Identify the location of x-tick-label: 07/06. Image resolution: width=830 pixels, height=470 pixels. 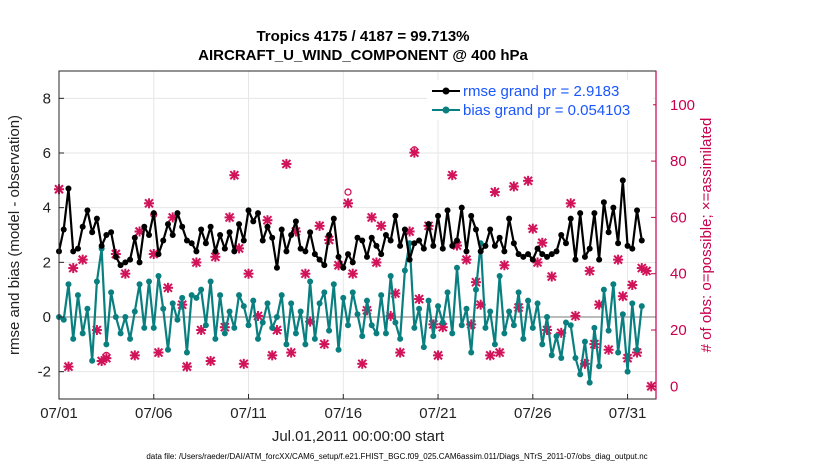
(154, 413).